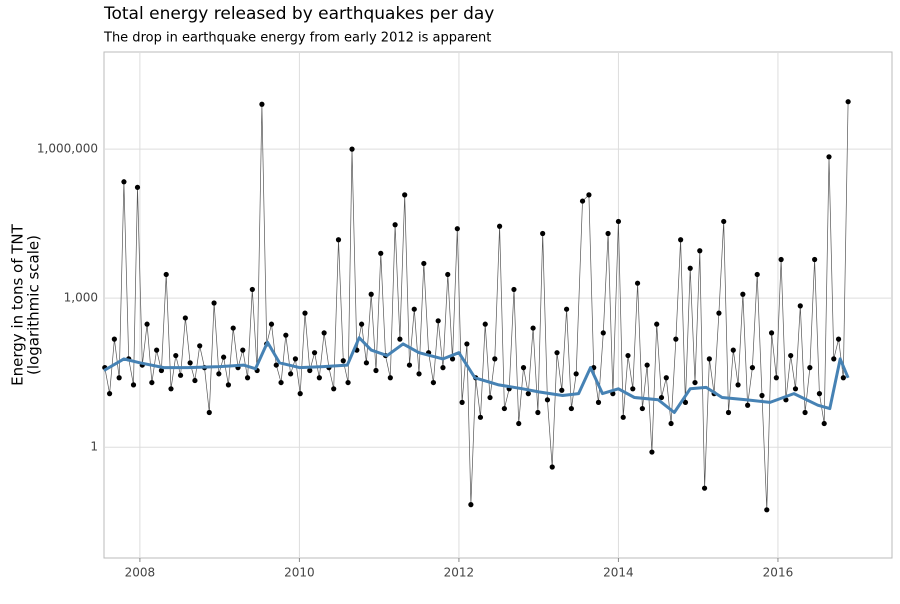  I want to click on trend-line, so click(476, 375).